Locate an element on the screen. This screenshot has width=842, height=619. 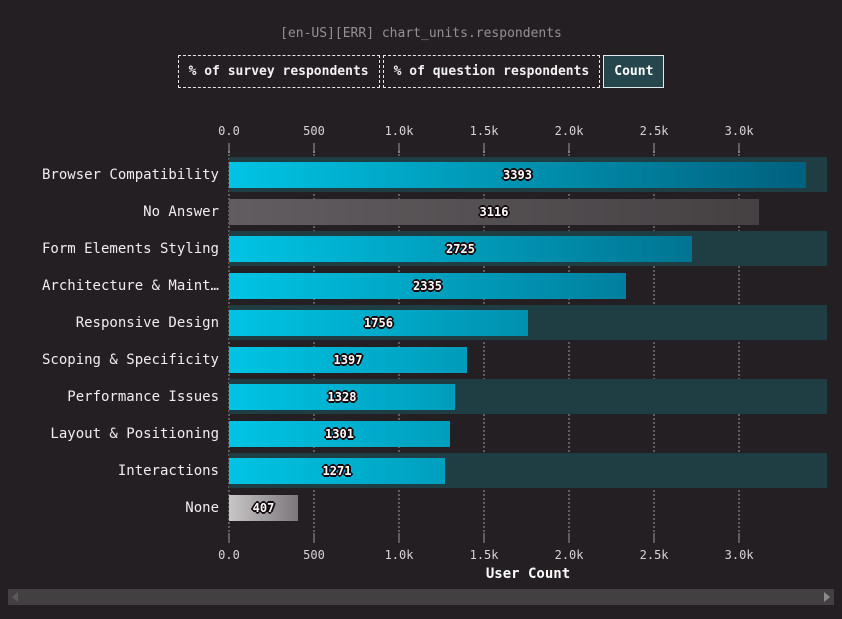
bar-value-label: 1301 is located at coordinates (339, 434).